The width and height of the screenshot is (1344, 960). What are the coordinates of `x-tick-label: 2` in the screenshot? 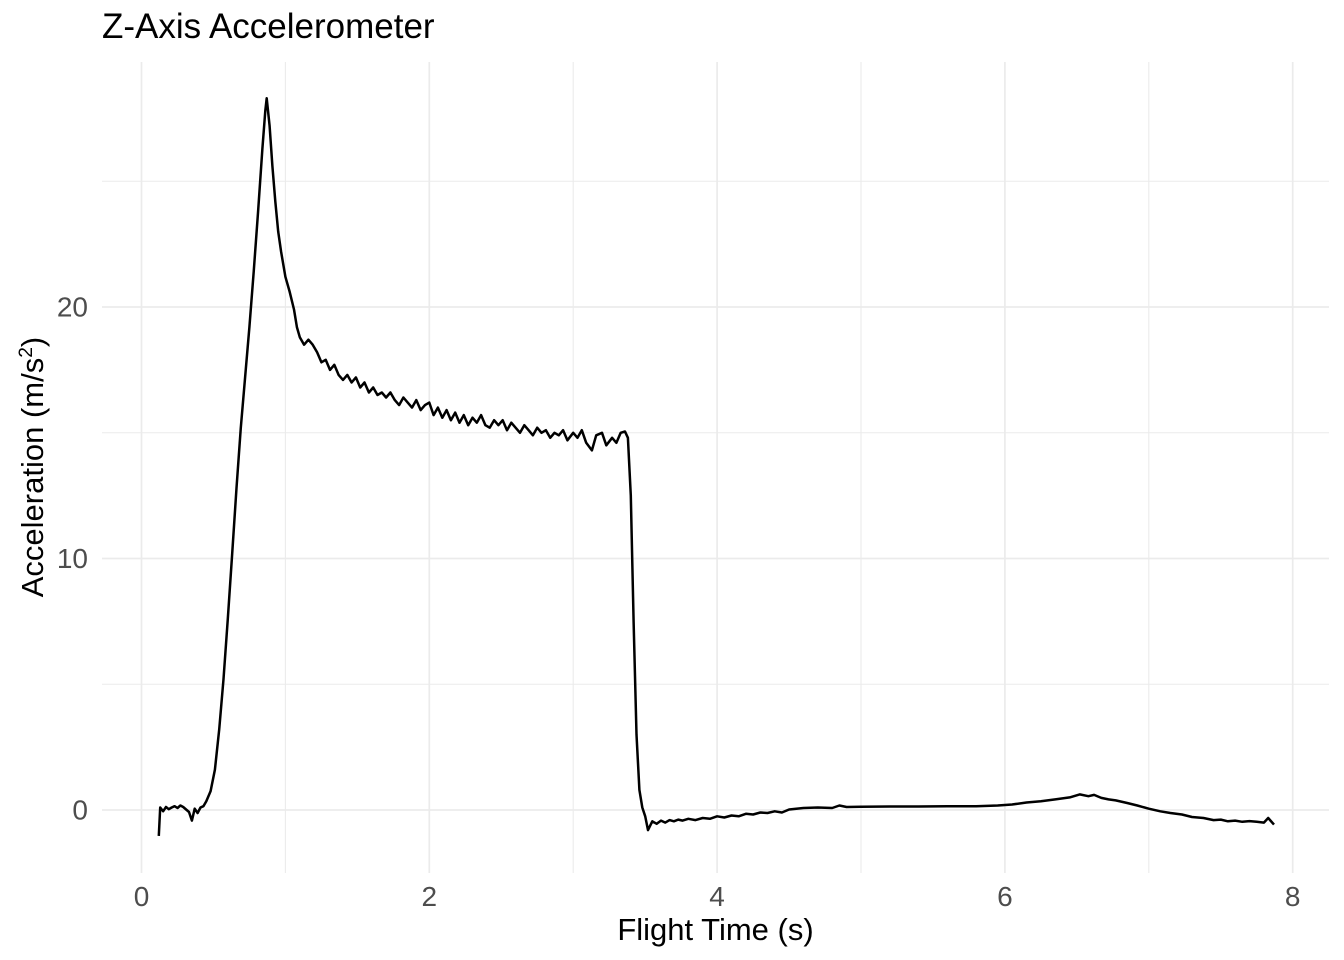 It's located at (430, 896).